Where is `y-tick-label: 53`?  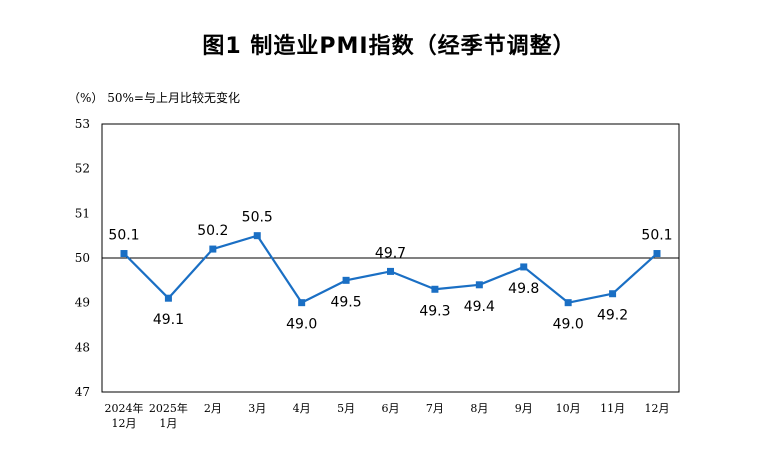 y-tick-label: 53 is located at coordinates (82, 124).